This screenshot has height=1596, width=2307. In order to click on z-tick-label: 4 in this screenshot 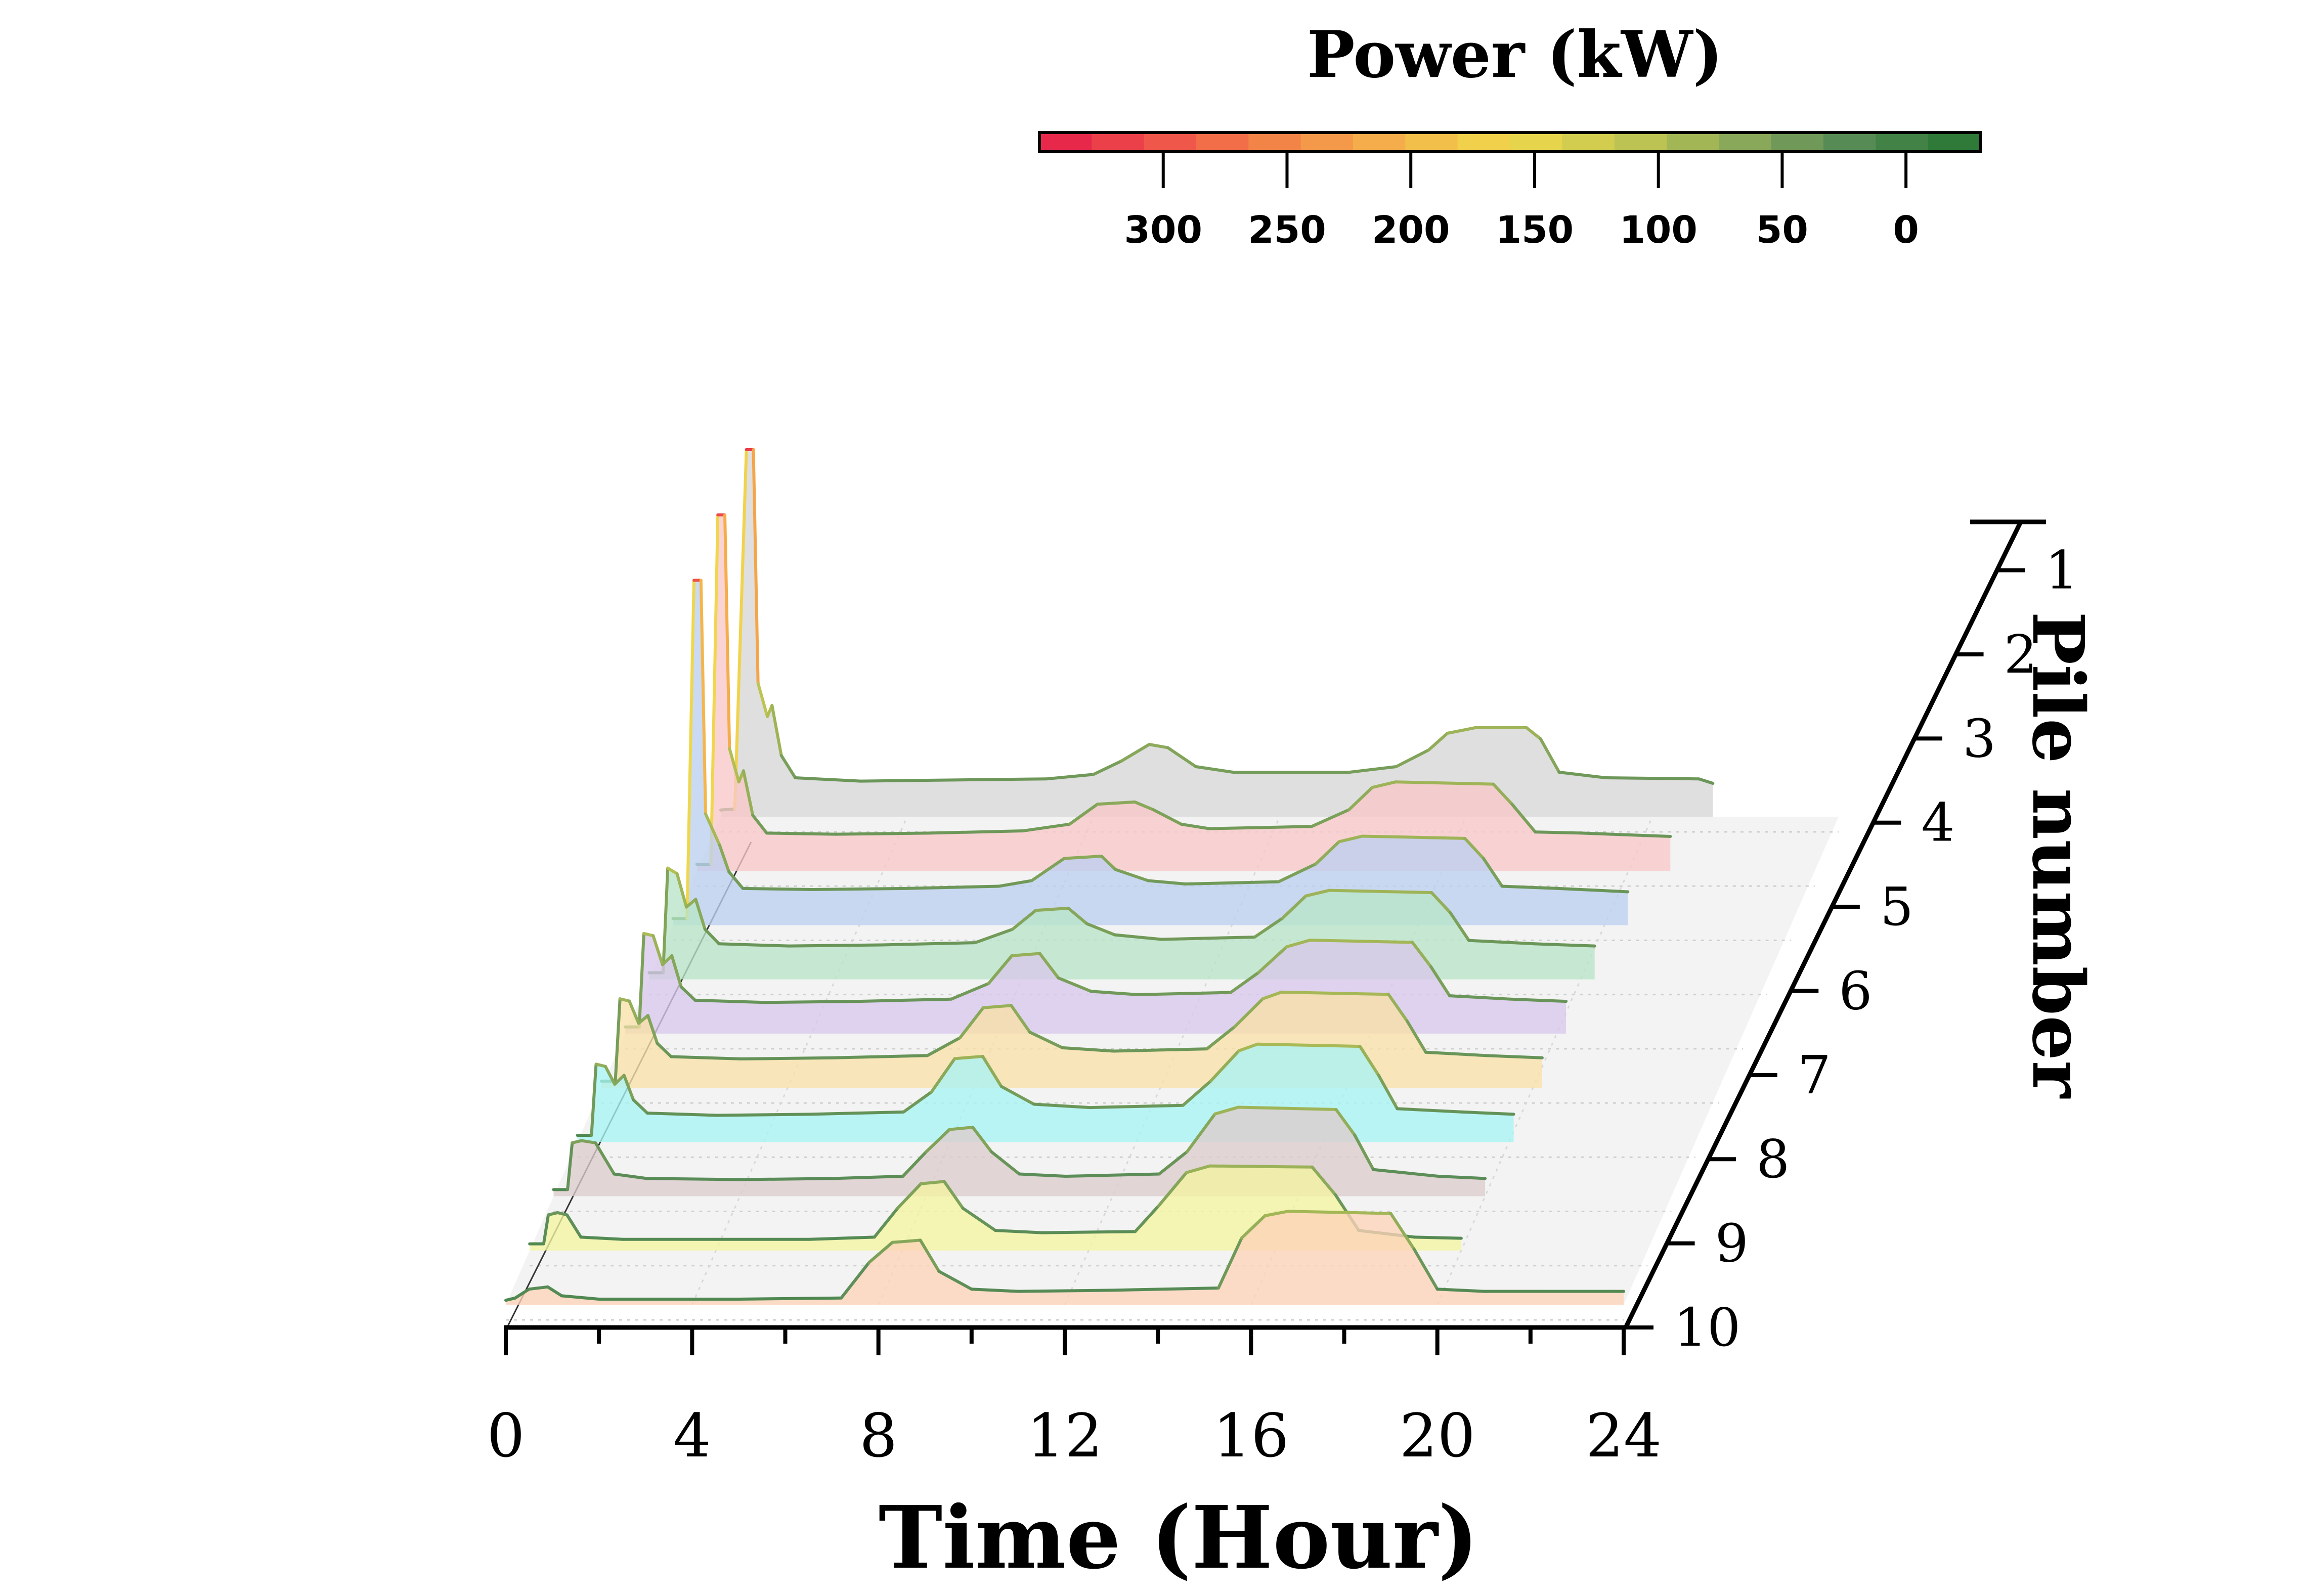, I will do `click(1937, 823)`.